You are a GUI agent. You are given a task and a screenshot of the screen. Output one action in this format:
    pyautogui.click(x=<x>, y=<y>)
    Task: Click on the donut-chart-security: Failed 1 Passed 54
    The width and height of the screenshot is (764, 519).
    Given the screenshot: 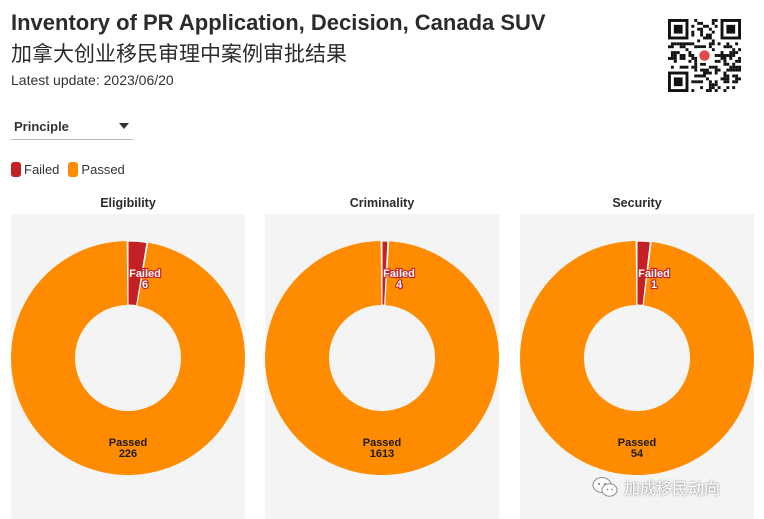 What is the action you would take?
    pyautogui.click(x=637, y=357)
    